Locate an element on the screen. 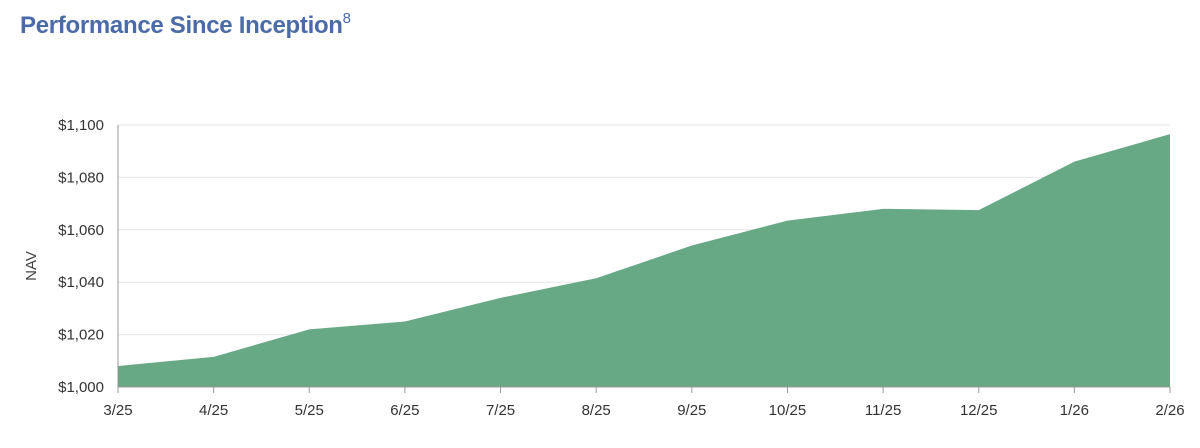  y-tick-labels: $1,000 $1,020 $1,040 $1,060 $1,080 $1,100 is located at coordinates (81, 256).